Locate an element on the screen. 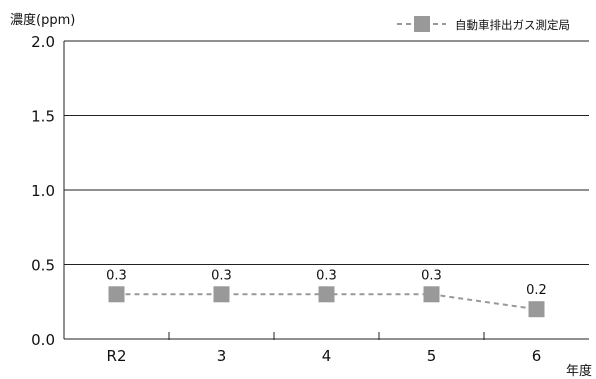  legend-series-label: 自動車排出ガス測定局 is located at coordinates (512, 25).